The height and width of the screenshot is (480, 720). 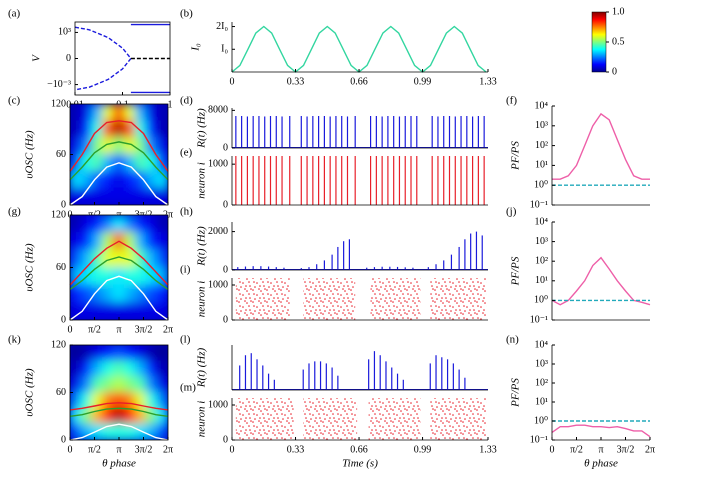 I want to click on panel-label: (j), so click(x=511, y=212).